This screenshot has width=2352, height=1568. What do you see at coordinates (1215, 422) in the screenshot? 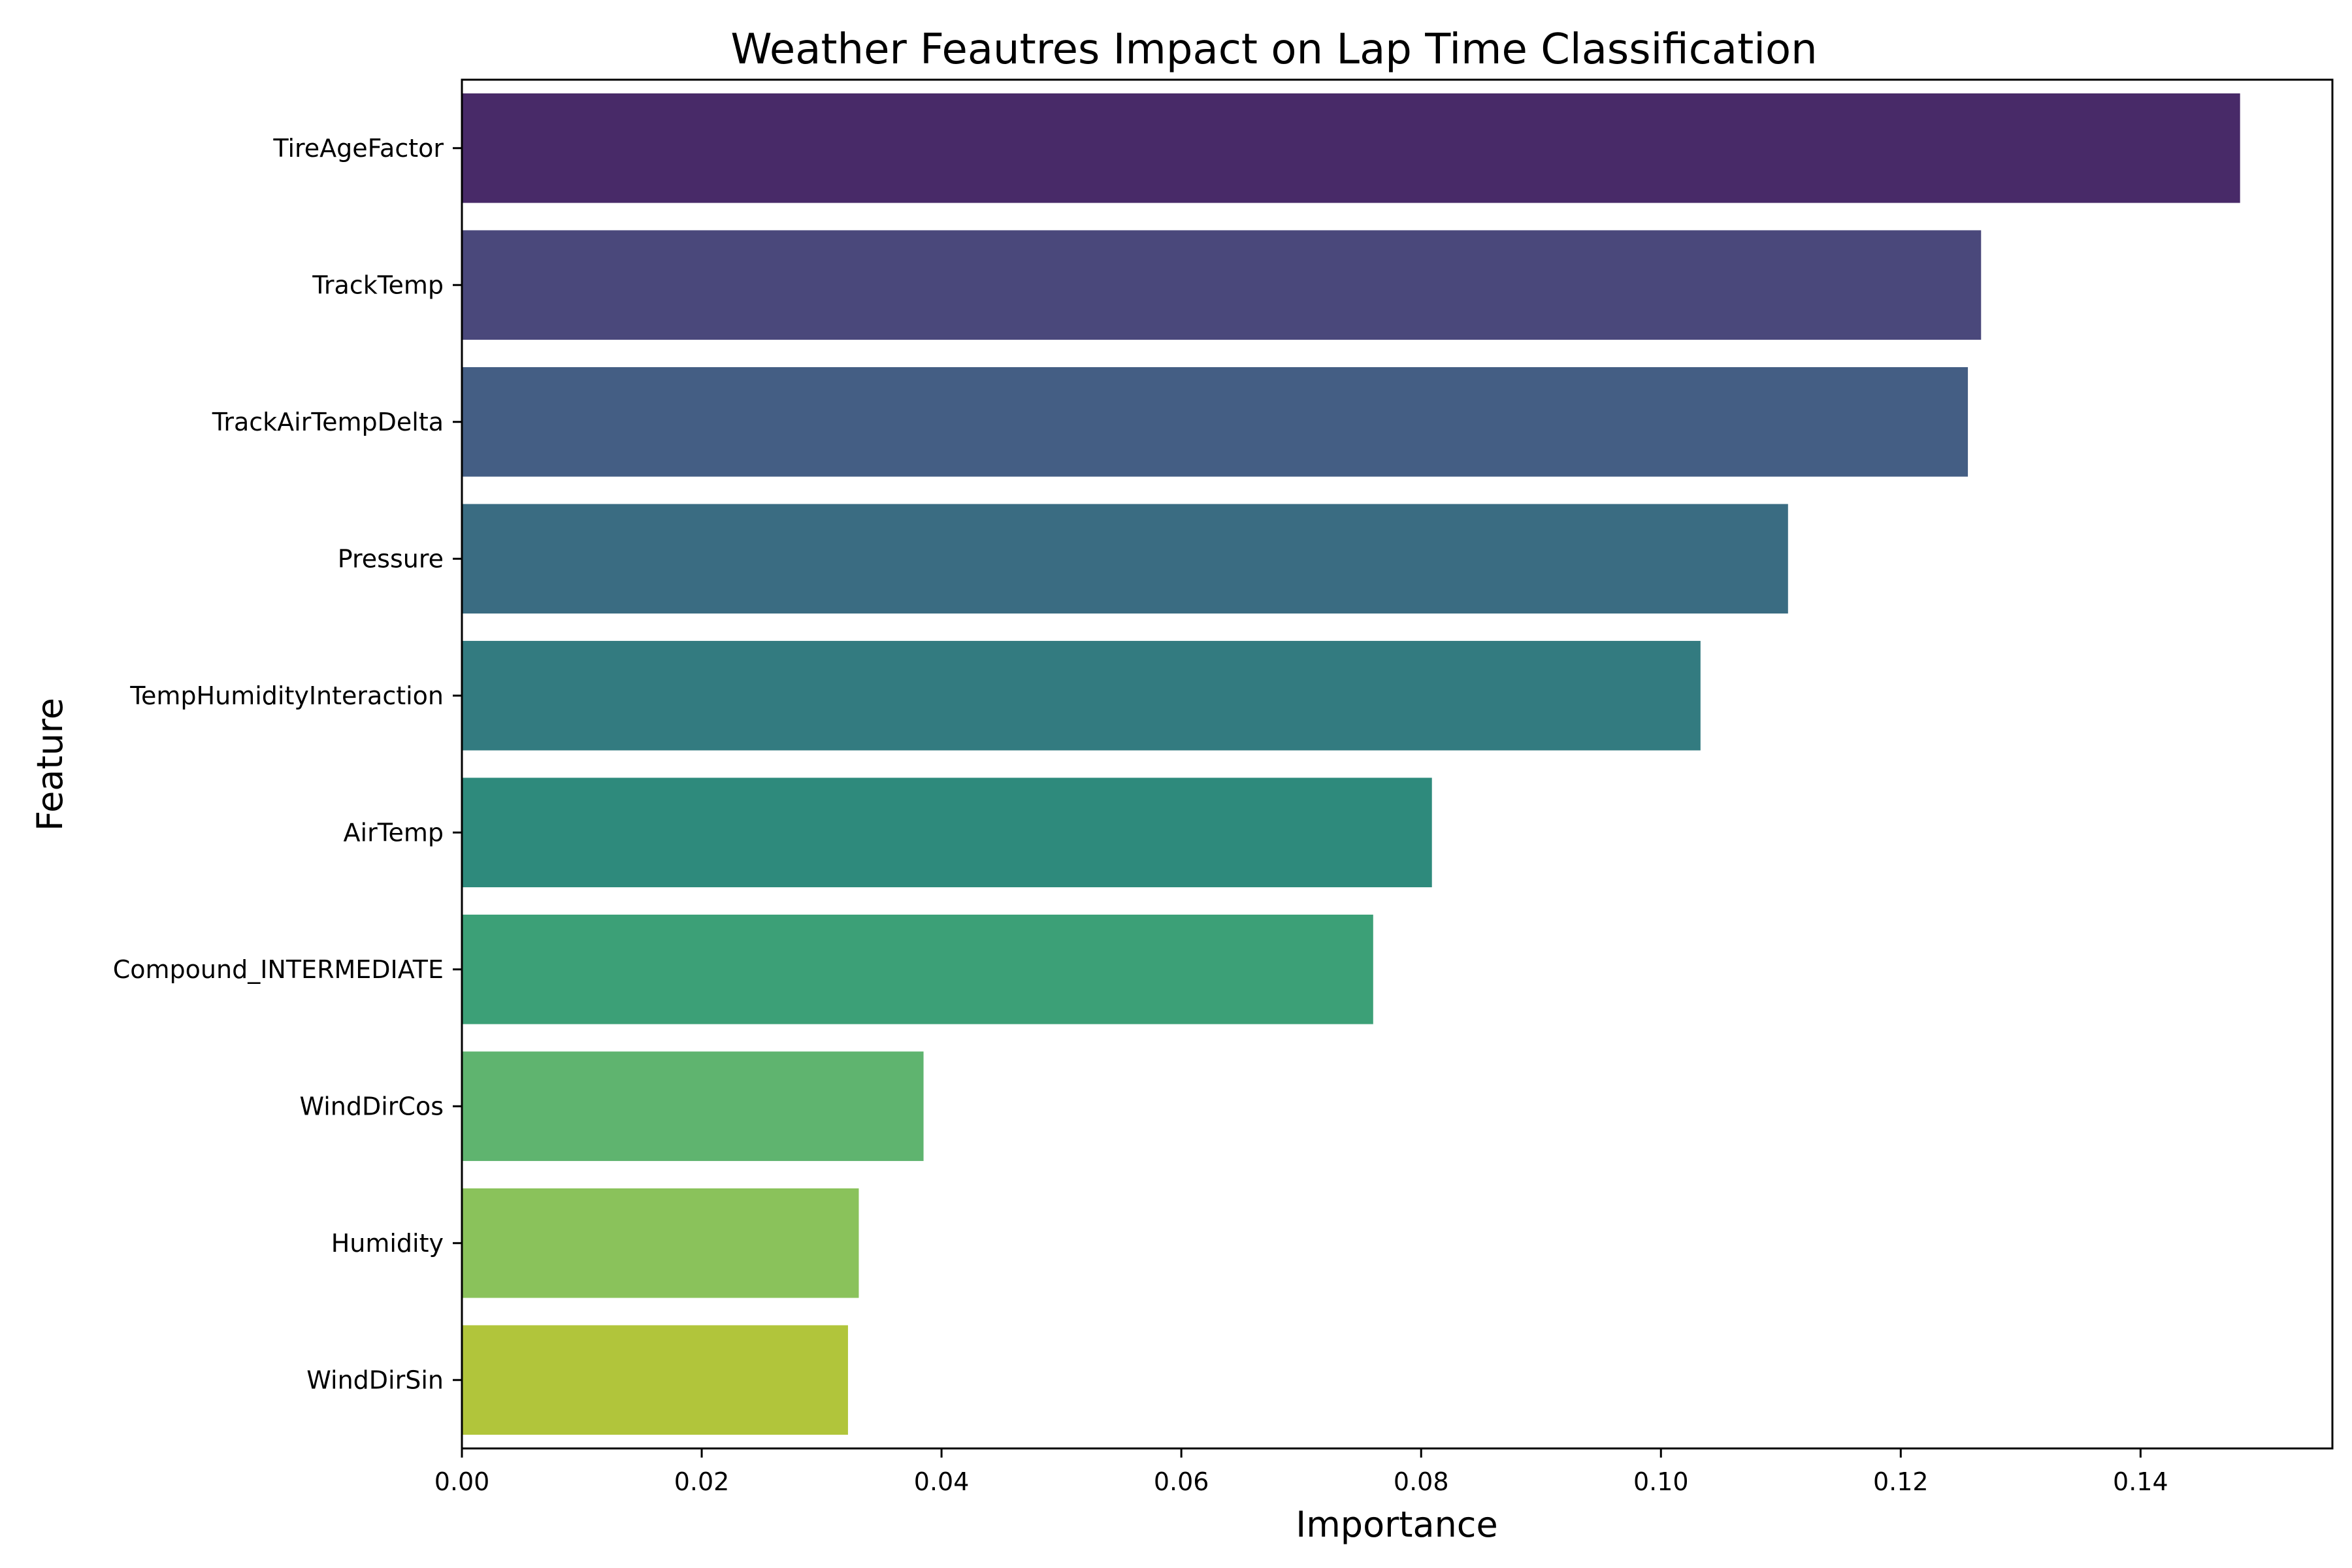
I see `bar-trackairtempdelta` at bounding box center [1215, 422].